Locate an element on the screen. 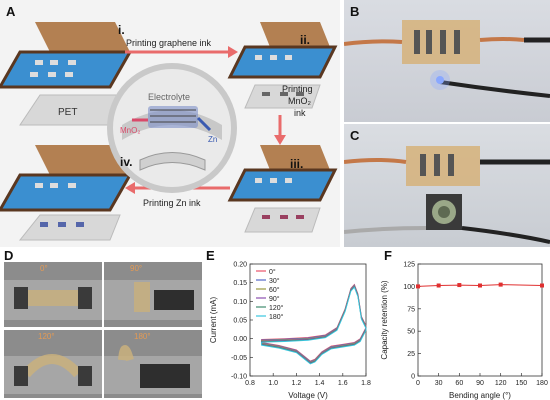 The width and height of the screenshot is (550, 400). y-tick-label: 100 is located at coordinates (409, 287).